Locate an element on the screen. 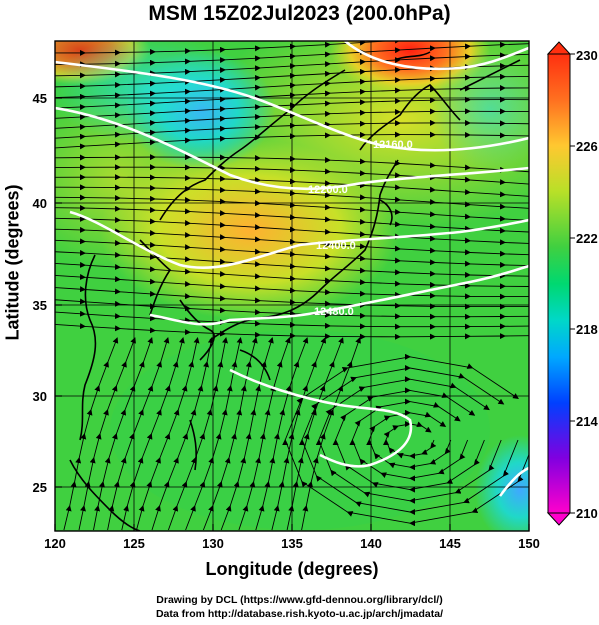 This screenshot has width=599, height=625. colorbar-tick-label: 230 is located at coordinates (587, 55).